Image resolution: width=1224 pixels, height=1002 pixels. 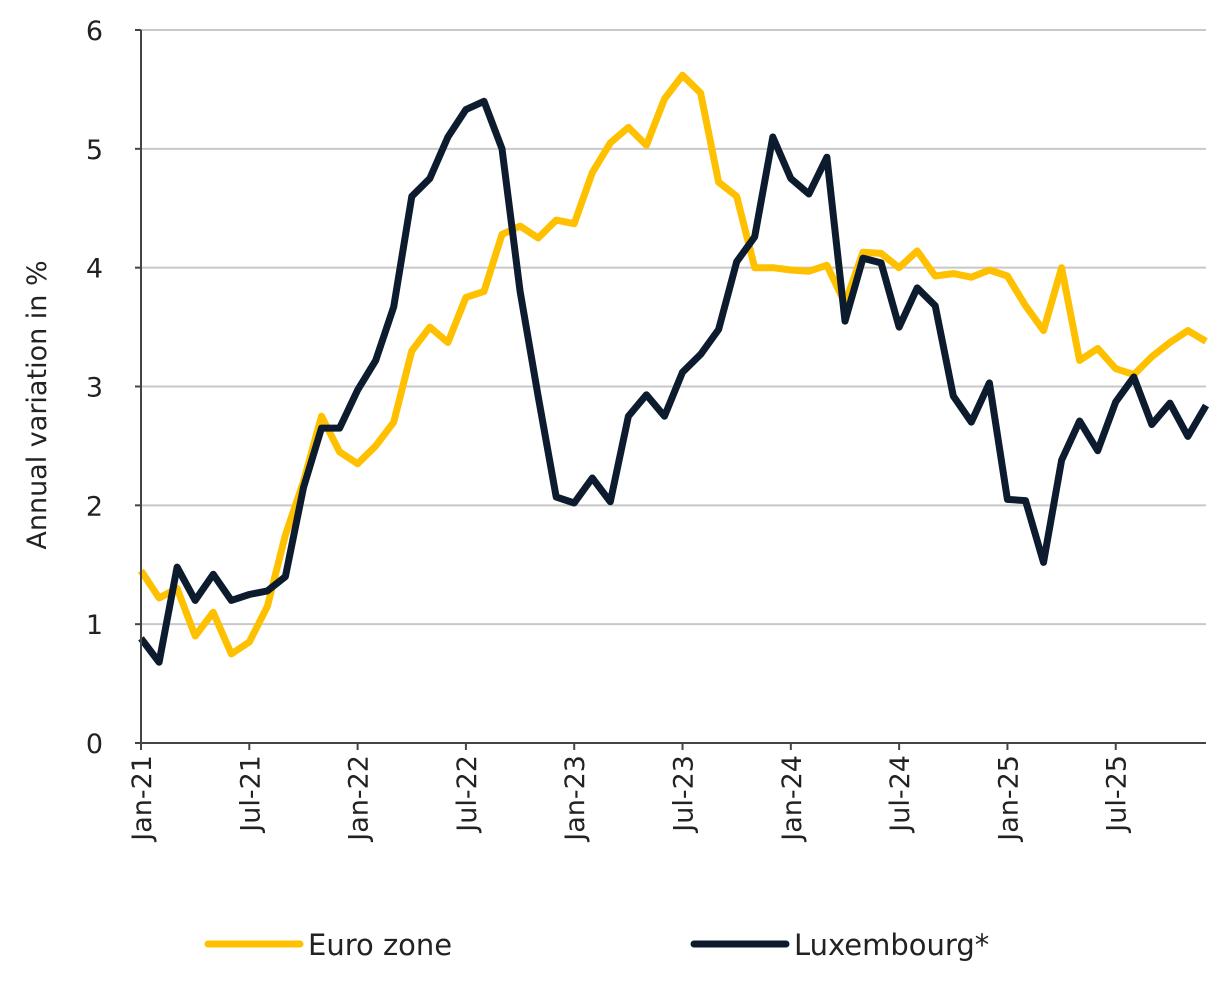 What do you see at coordinates (94, 31) in the screenshot?
I see `y-tick-label: 6` at bounding box center [94, 31].